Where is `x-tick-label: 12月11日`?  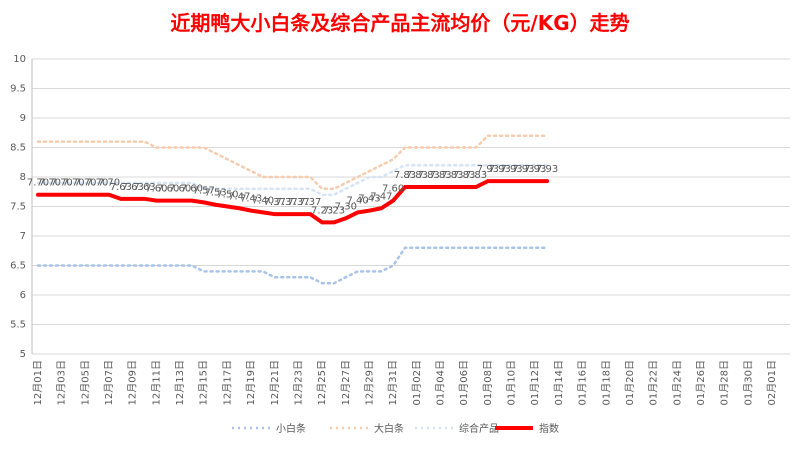 x-tick-label: 12月11日 is located at coordinates (156, 382).